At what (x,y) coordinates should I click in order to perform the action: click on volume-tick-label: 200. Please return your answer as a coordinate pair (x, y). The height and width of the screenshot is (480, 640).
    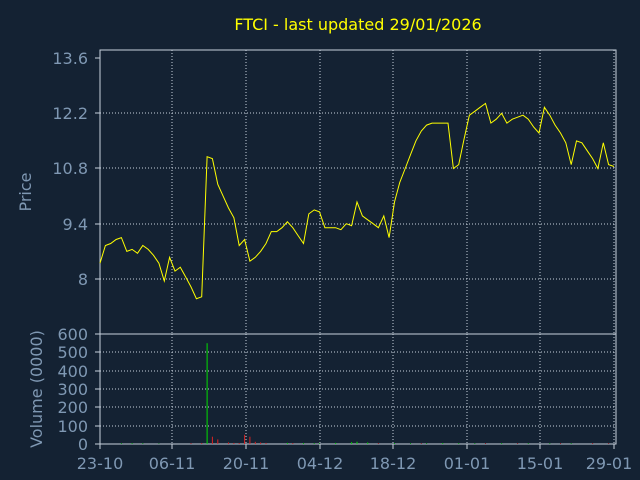
    Looking at the image, I should click on (72, 407).